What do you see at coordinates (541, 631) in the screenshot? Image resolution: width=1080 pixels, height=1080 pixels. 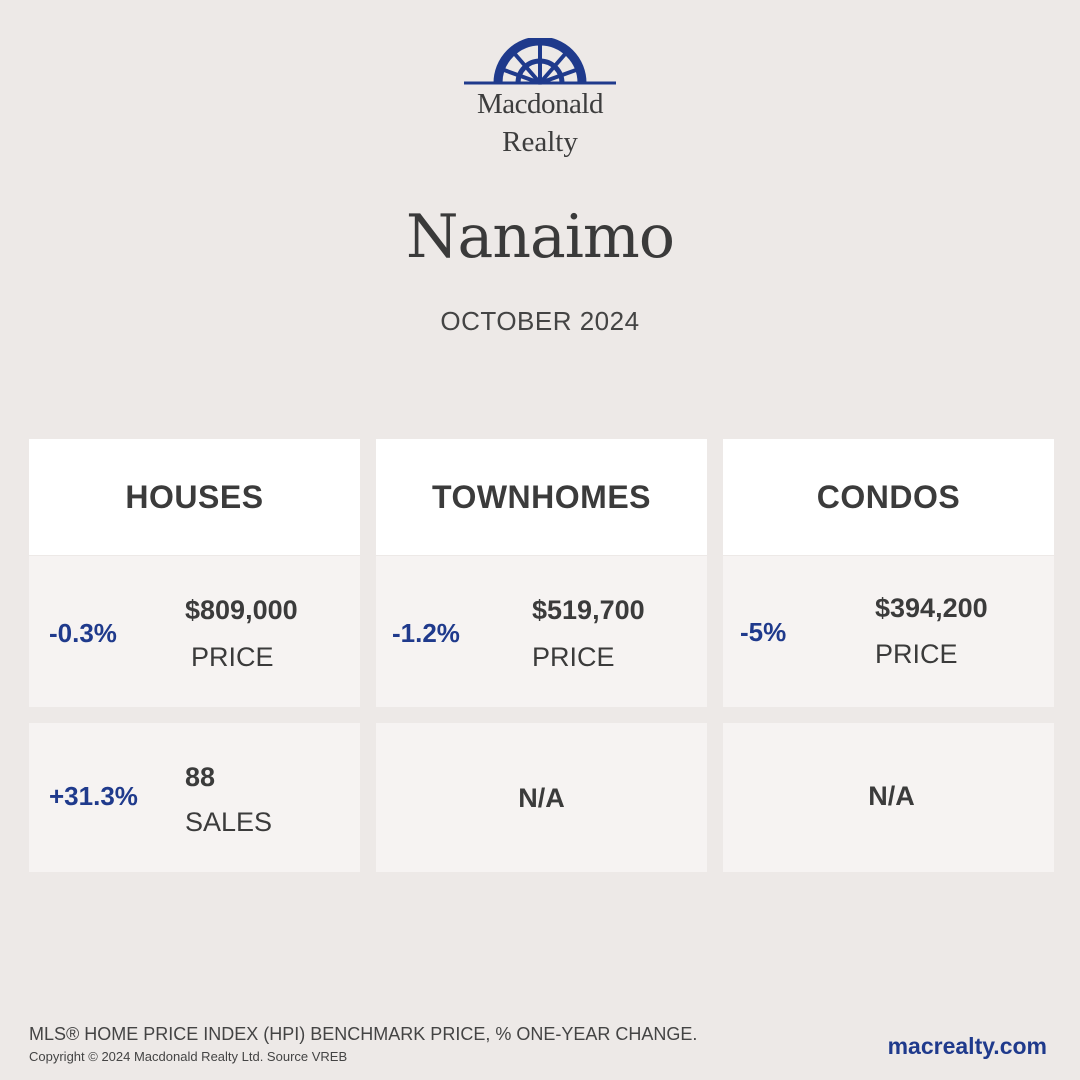 I see `price-cell: -1.2% $519,700 PRICE` at bounding box center [541, 631].